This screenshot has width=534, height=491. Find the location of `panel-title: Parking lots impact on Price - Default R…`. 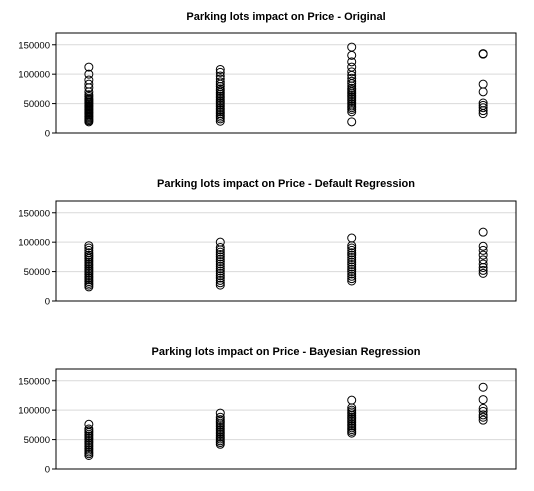

panel-title: Parking lots impact on Price - Default R… is located at coordinates (286, 184).